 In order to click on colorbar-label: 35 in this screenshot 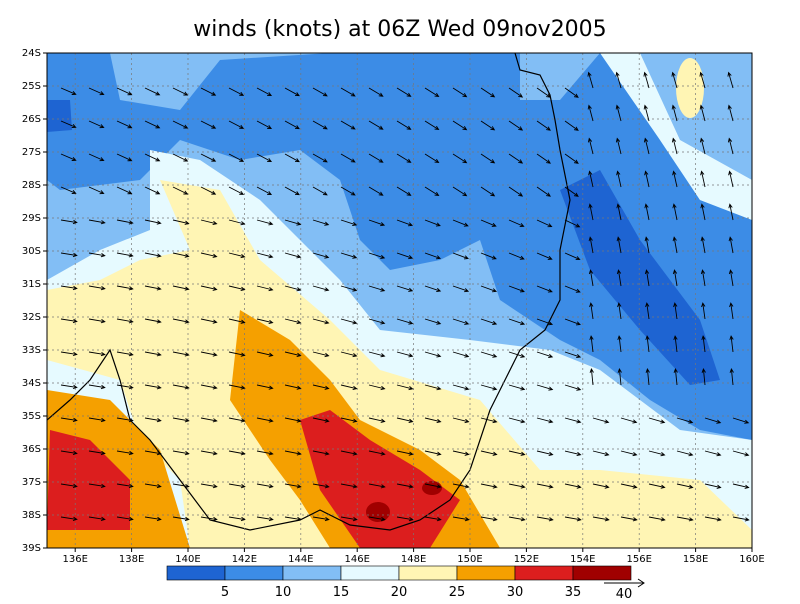, I will do `click(573, 592)`.